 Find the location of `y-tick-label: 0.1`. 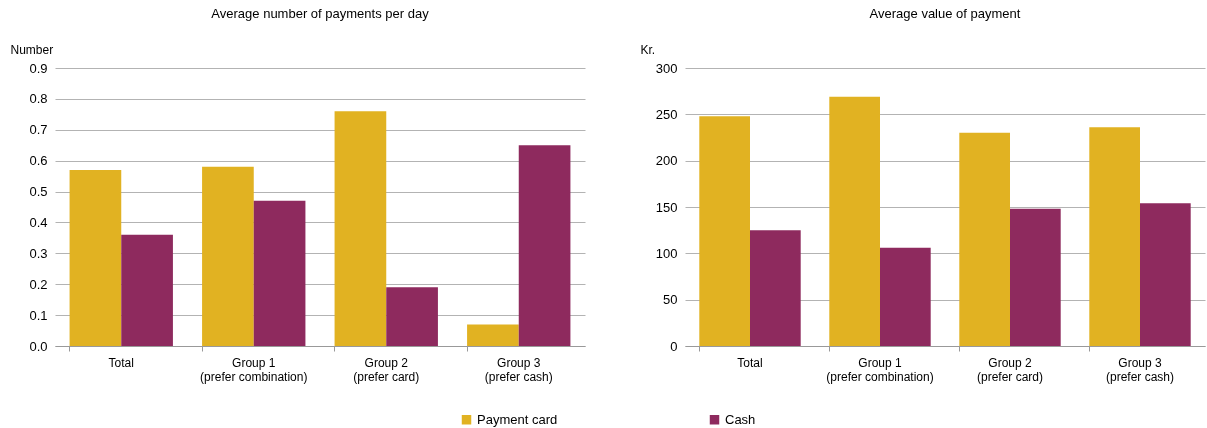

y-tick-label: 0.1 is located at coordinates (38, 315).